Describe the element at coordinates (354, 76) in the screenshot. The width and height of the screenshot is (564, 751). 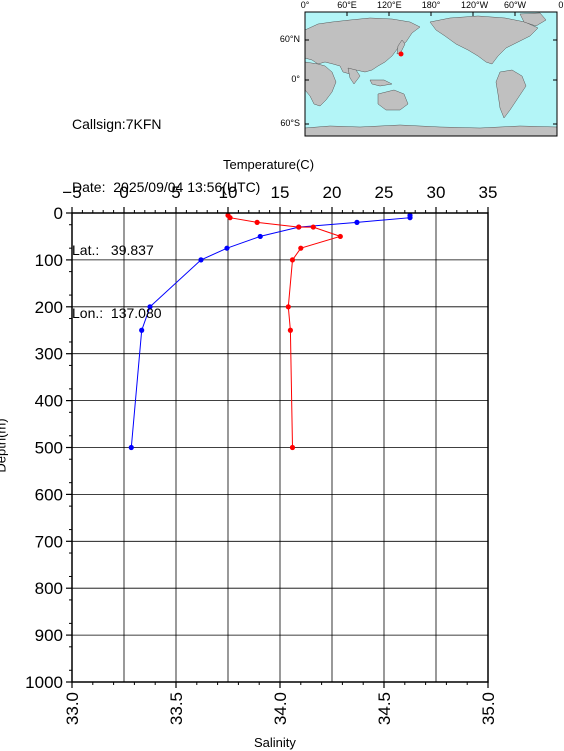
I see `land-india` at that location.